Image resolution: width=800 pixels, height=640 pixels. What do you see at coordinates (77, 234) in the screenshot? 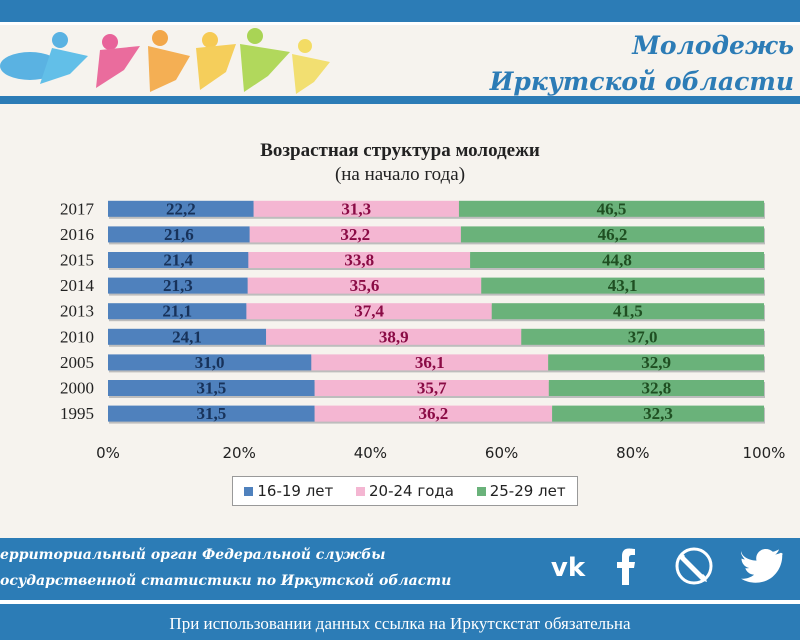
I see `y-tick-label: 2016` at bounding box center [77, 234].